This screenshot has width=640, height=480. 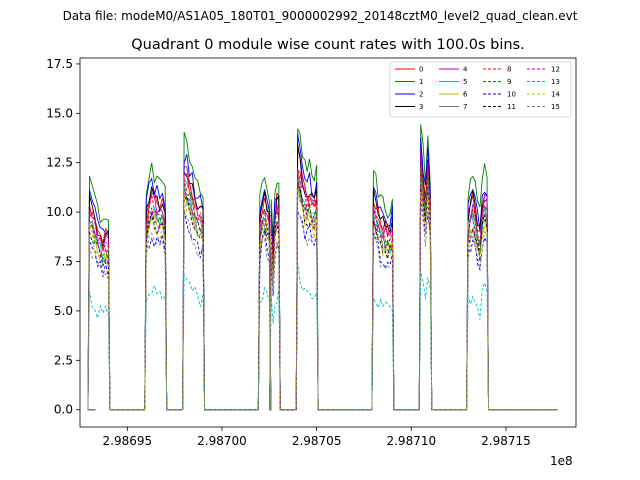 I want to click on legend-frame, so click(x=480, y=89).